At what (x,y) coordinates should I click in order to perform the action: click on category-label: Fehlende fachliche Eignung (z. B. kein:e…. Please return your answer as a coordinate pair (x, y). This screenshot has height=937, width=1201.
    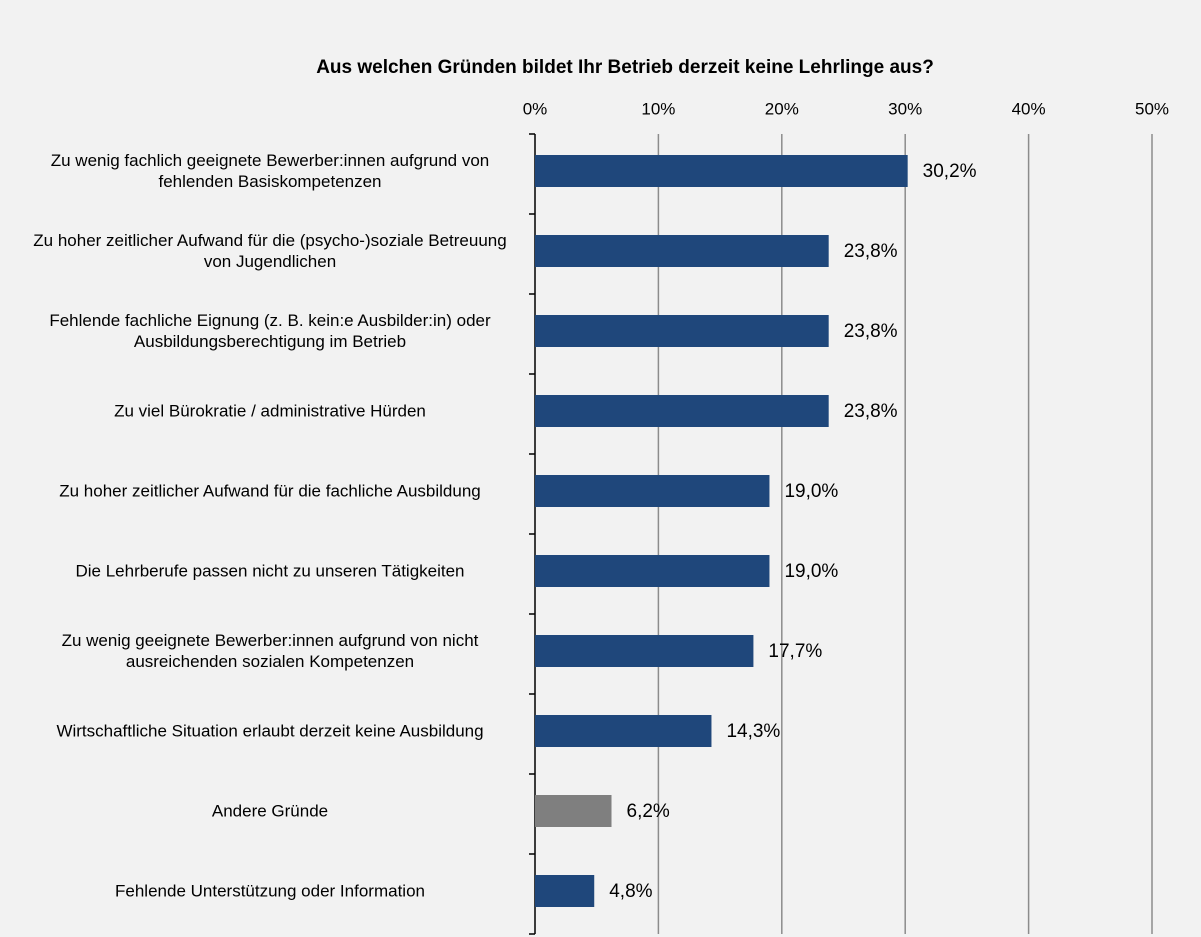
    Looking at the image, I should click on (270, 331).